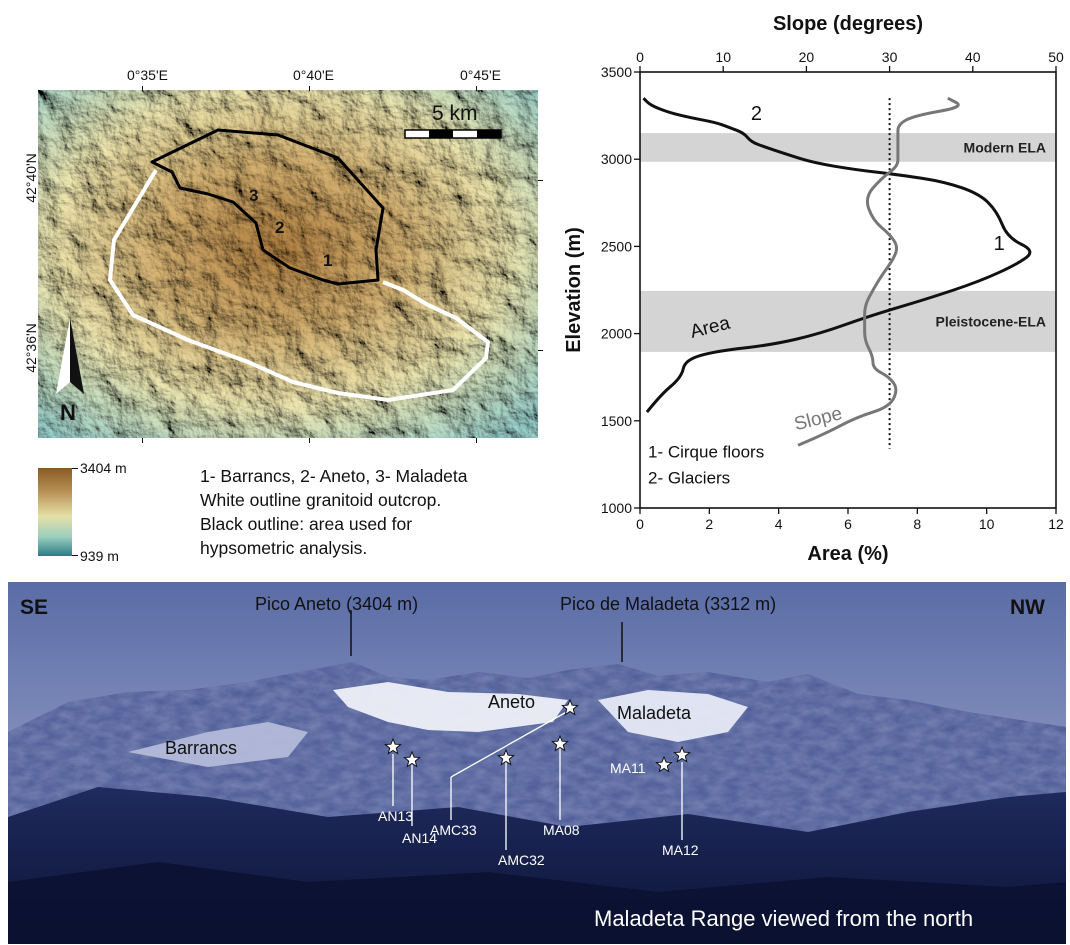 The image size is (1070, 945). Describe the element at coordinates (34, 607) in the screenshot. I see `direction-se: SE` at that location.